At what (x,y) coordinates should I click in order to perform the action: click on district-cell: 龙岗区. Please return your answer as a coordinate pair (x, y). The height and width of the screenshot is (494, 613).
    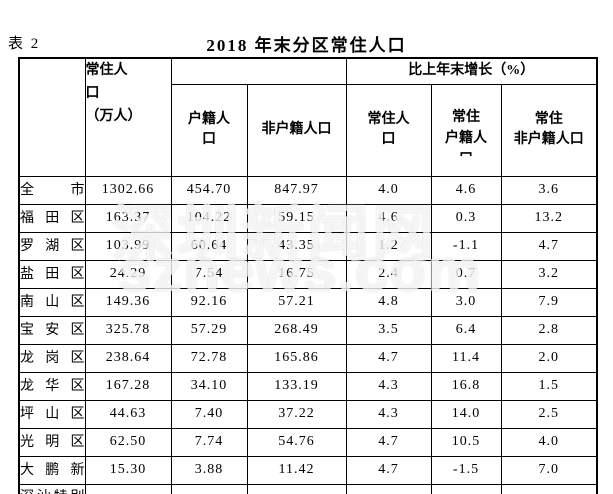
    Looking at the image, I should click on (52, 358).